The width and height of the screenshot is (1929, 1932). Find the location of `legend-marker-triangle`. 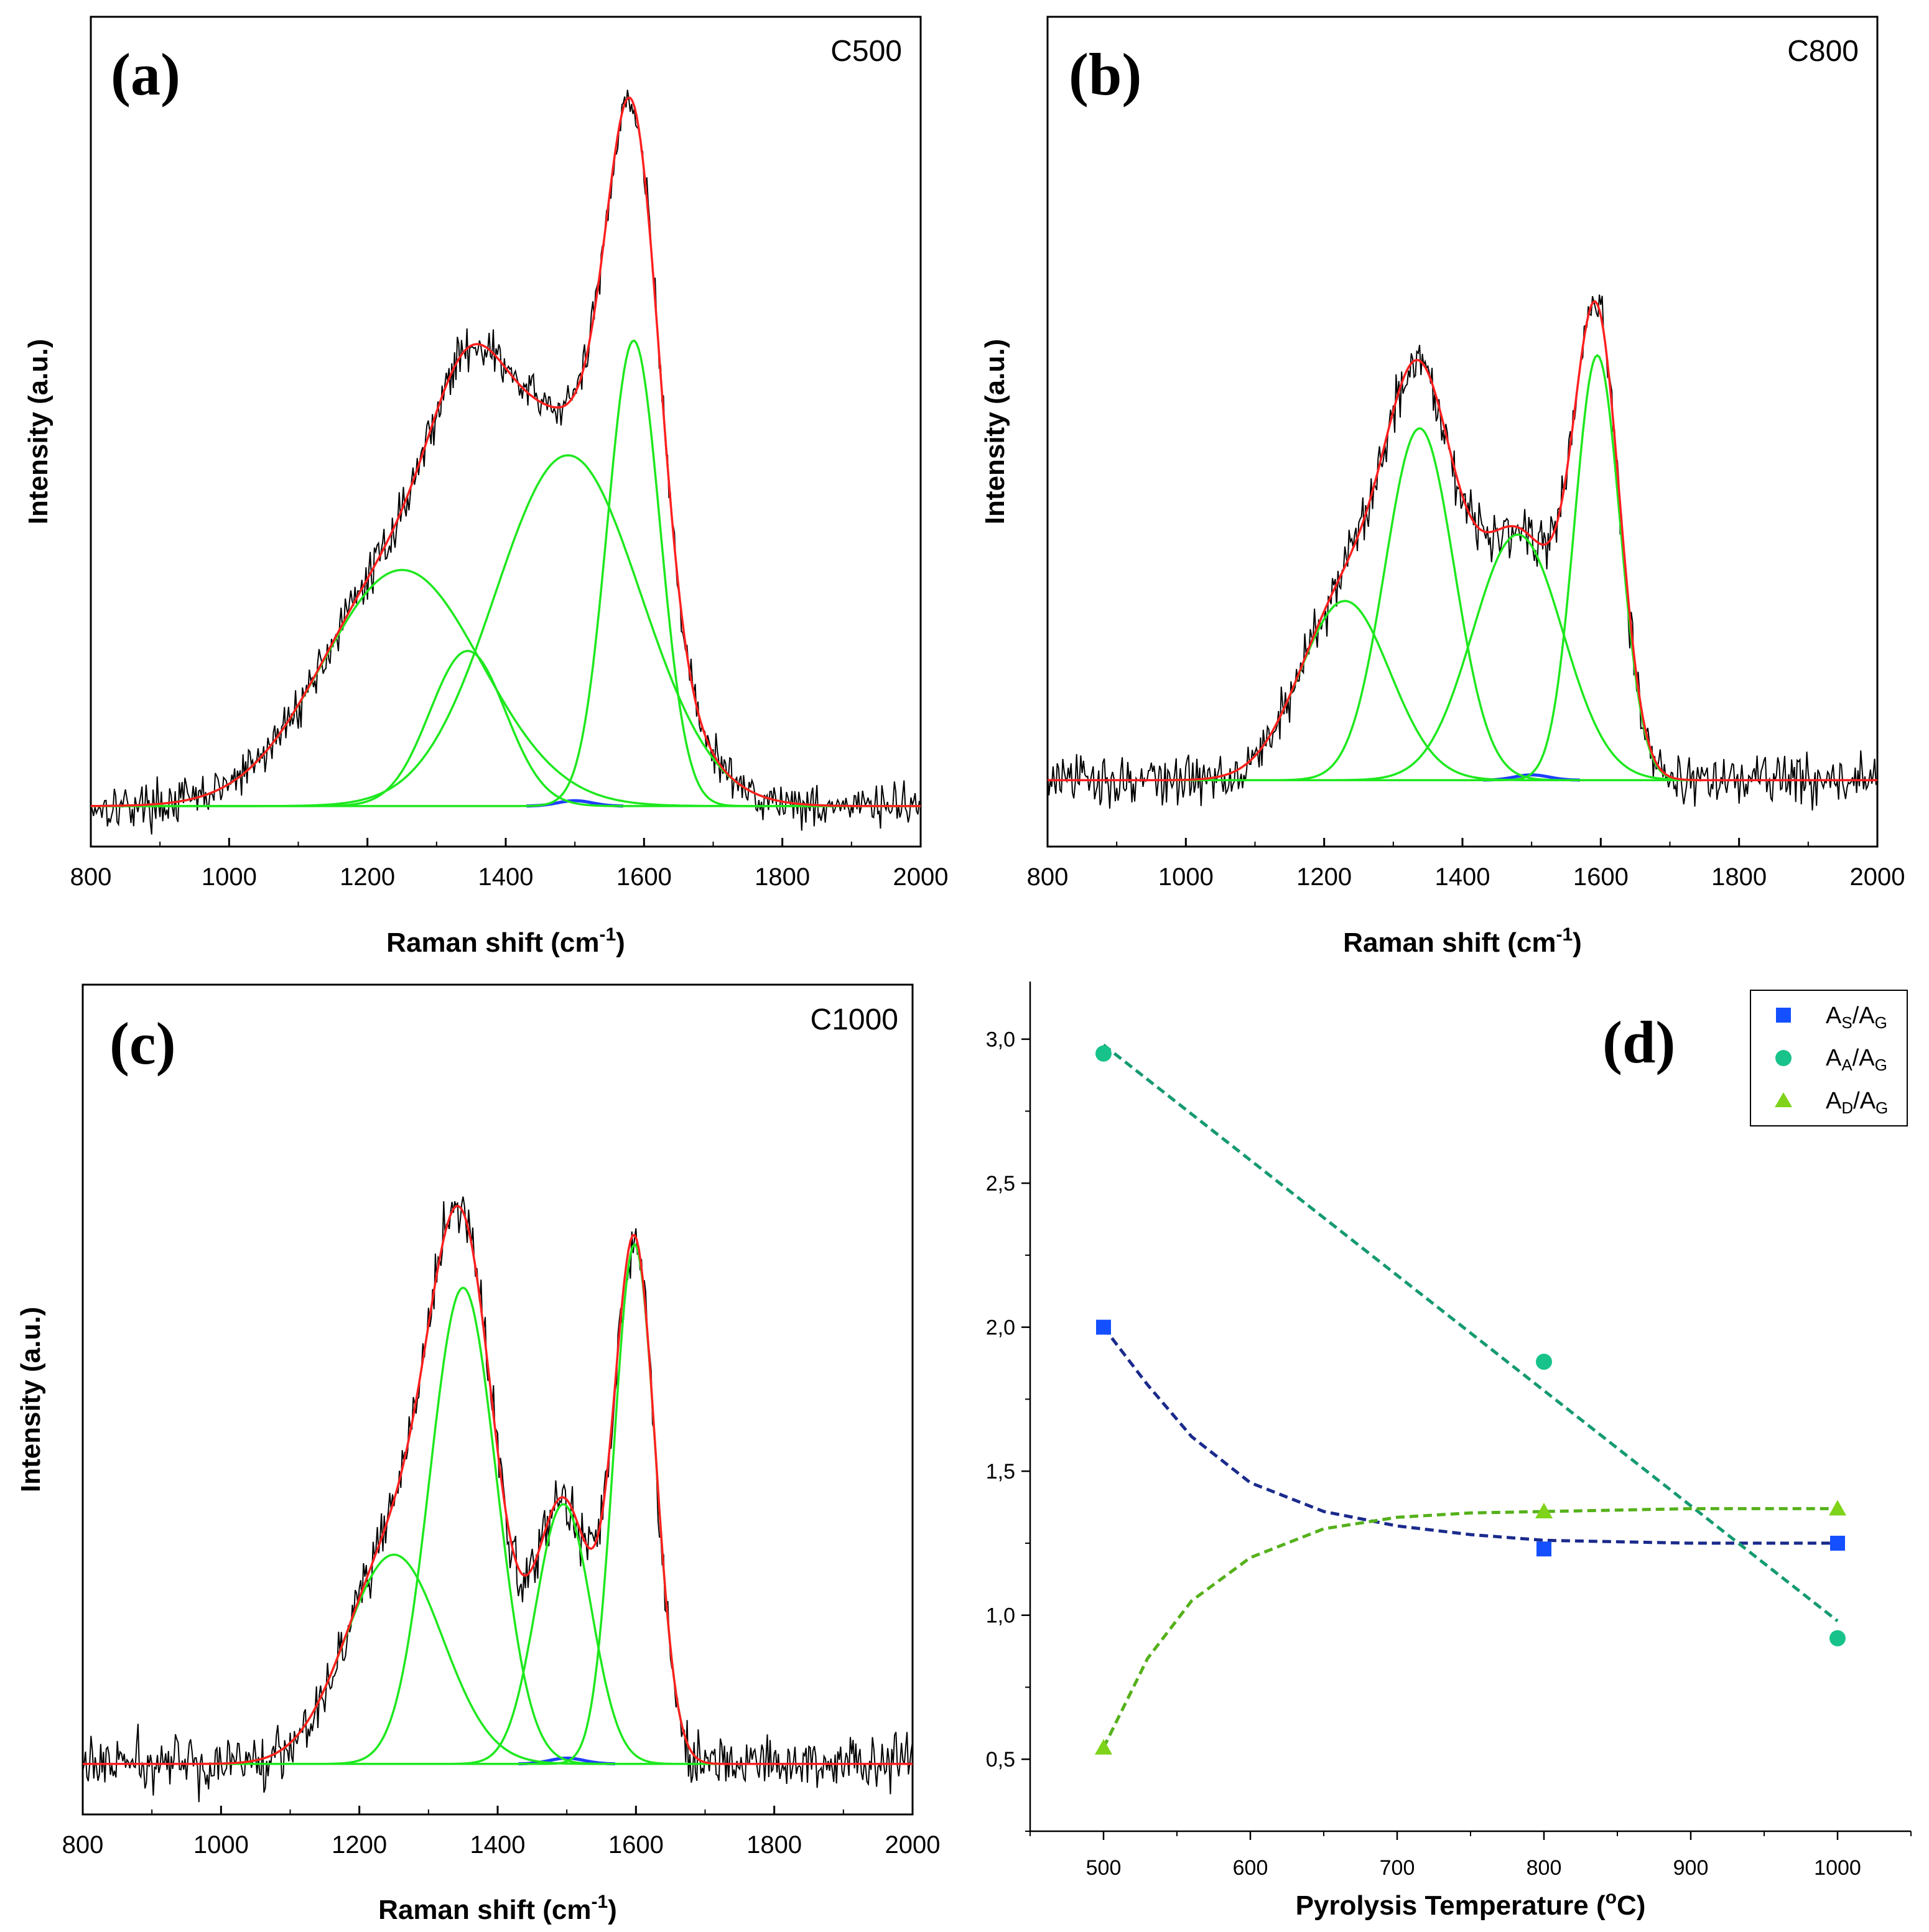

legend-marker-triangle is located at coordinates (1783, 1099).